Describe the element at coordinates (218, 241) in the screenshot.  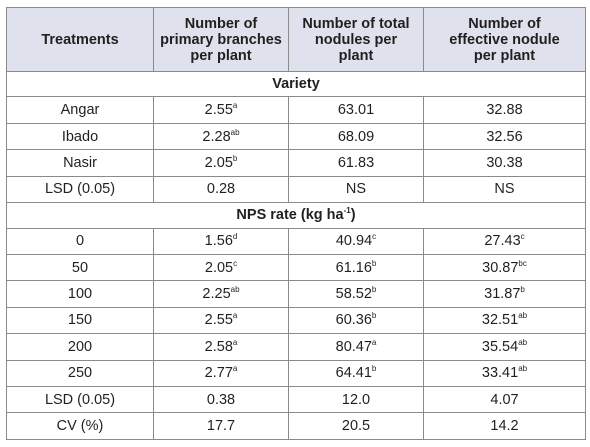
I see `cell-value: 1.56` at that location.